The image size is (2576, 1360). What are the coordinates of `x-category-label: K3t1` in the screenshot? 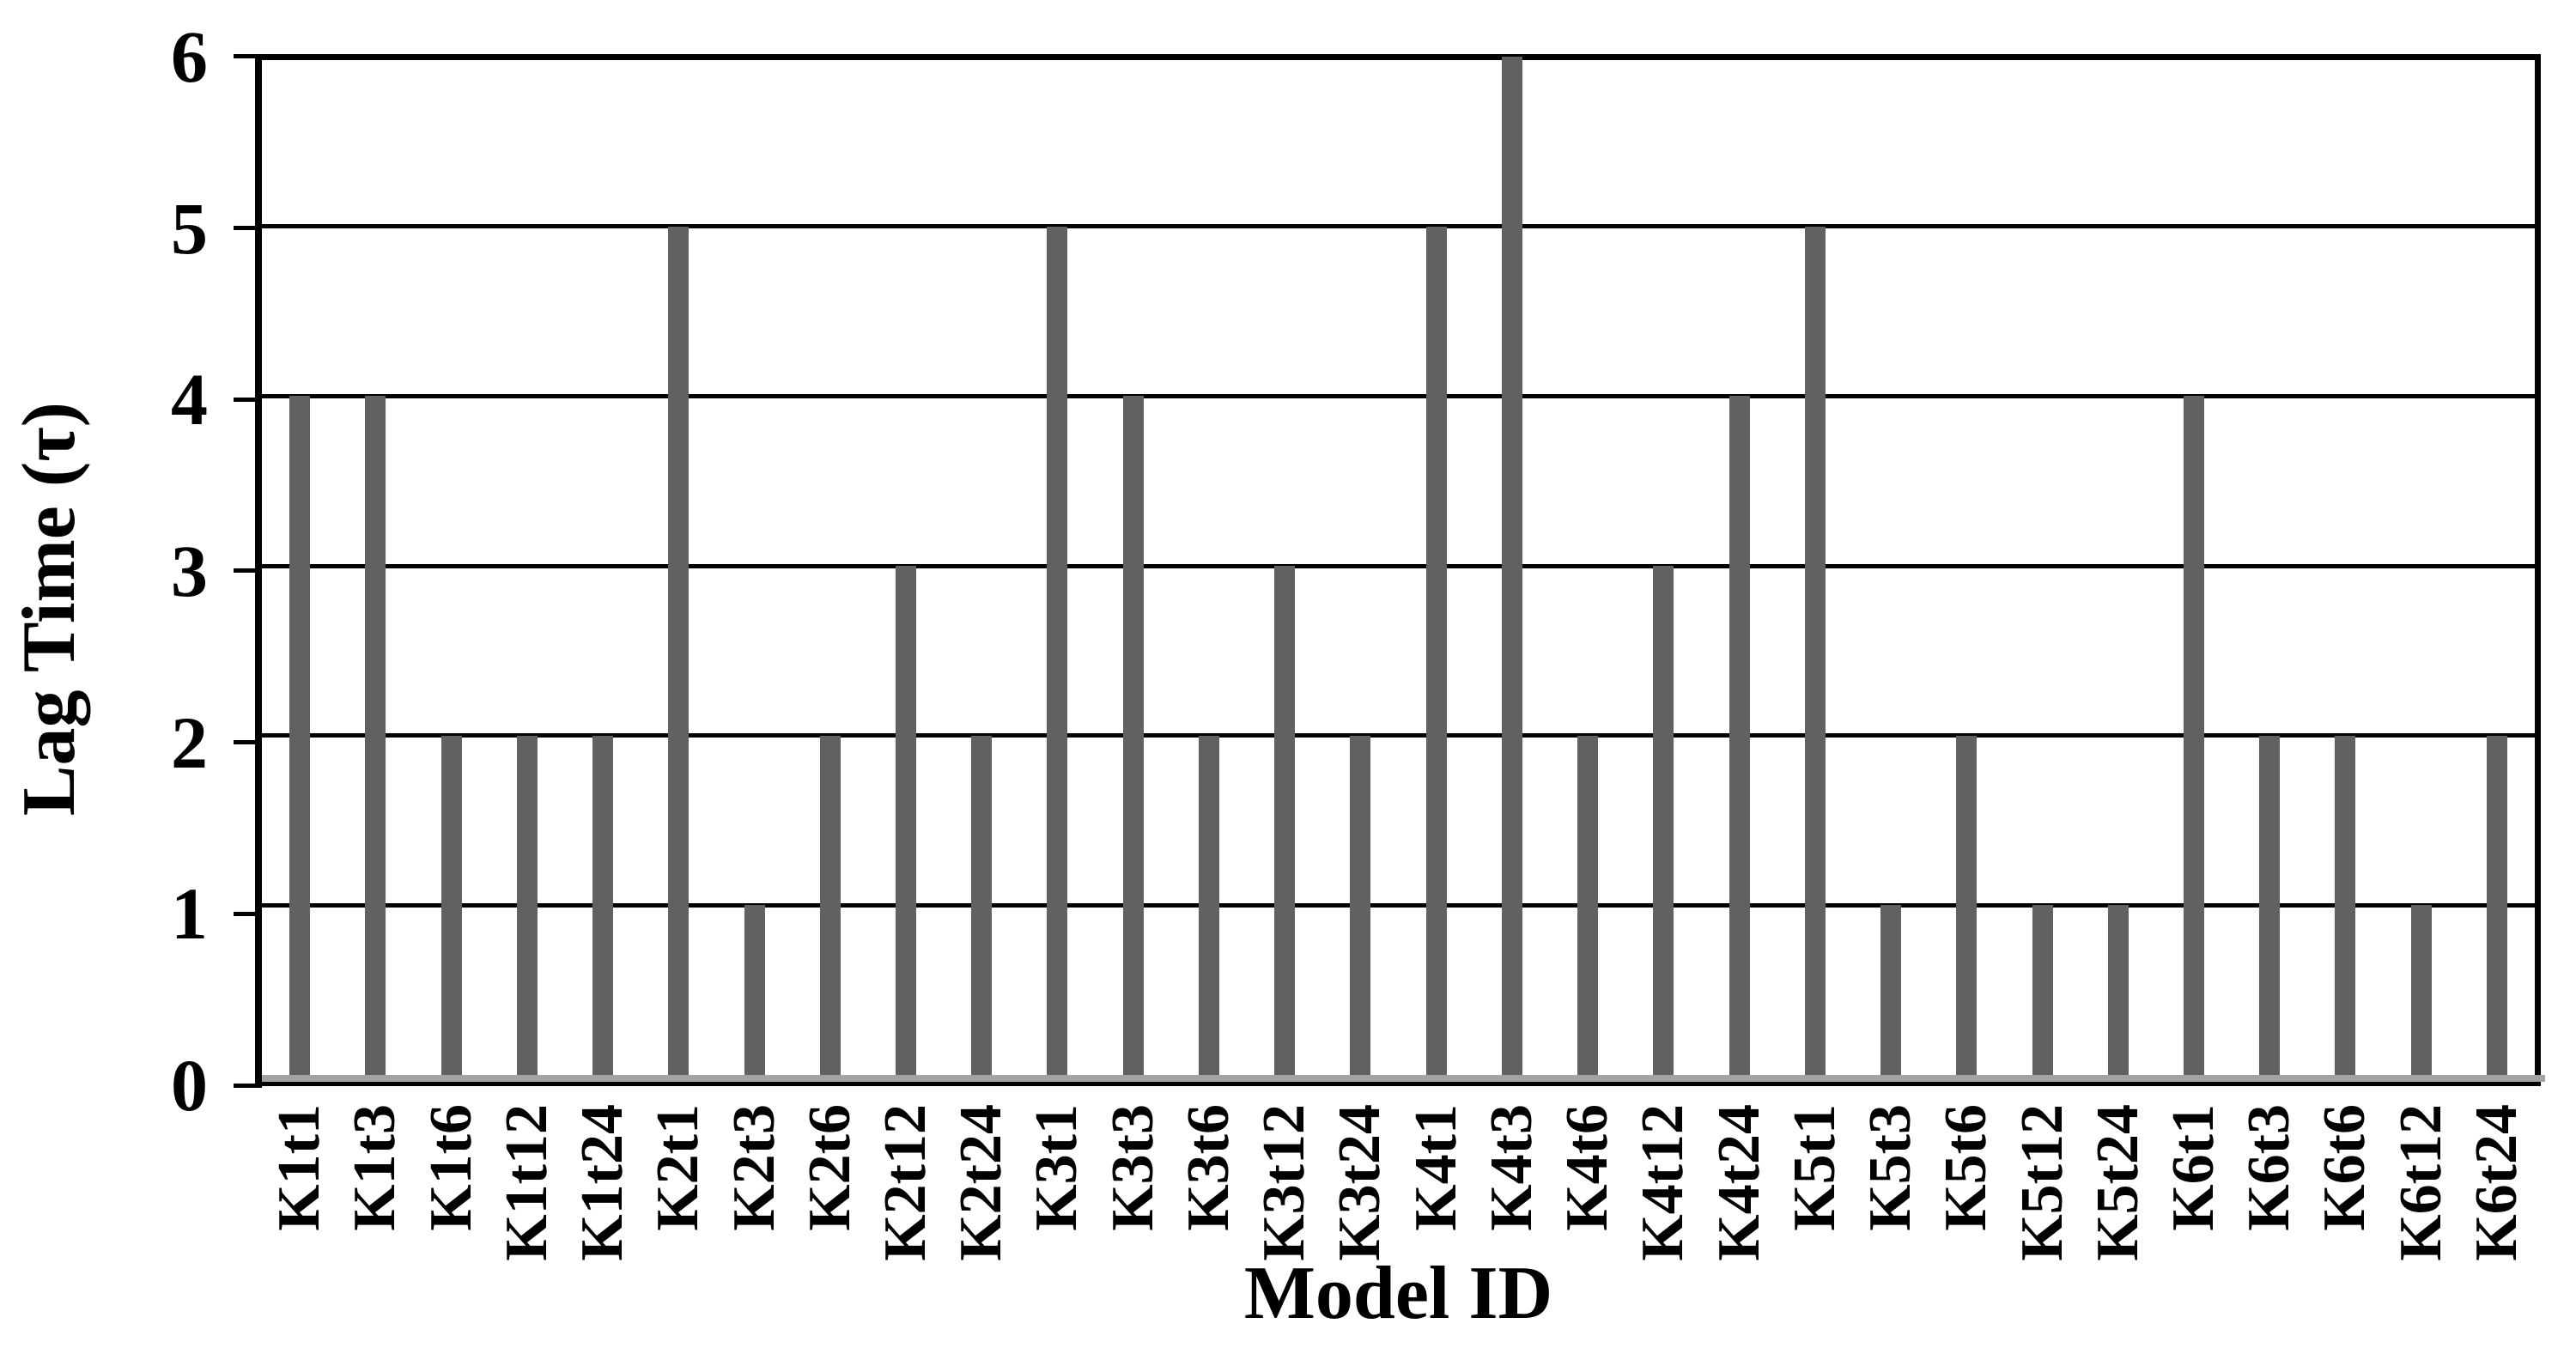 It's located at (1057, 1168).